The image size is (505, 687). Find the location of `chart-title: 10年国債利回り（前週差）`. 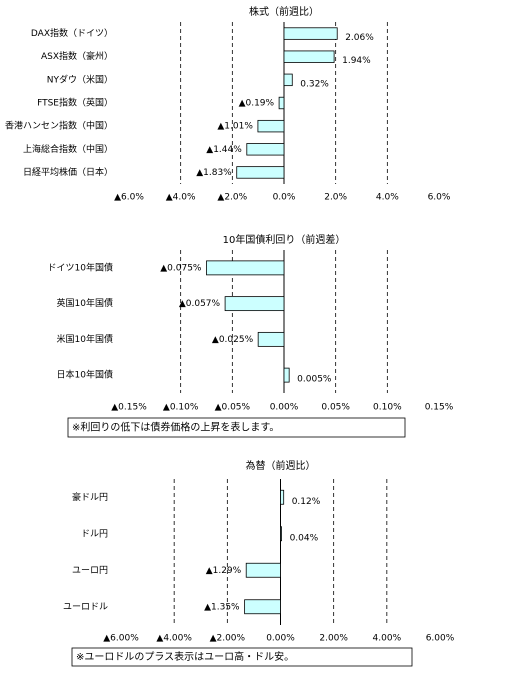

chart-title: 10年国債利回り（前週差） is located at coordinates (284, 239).